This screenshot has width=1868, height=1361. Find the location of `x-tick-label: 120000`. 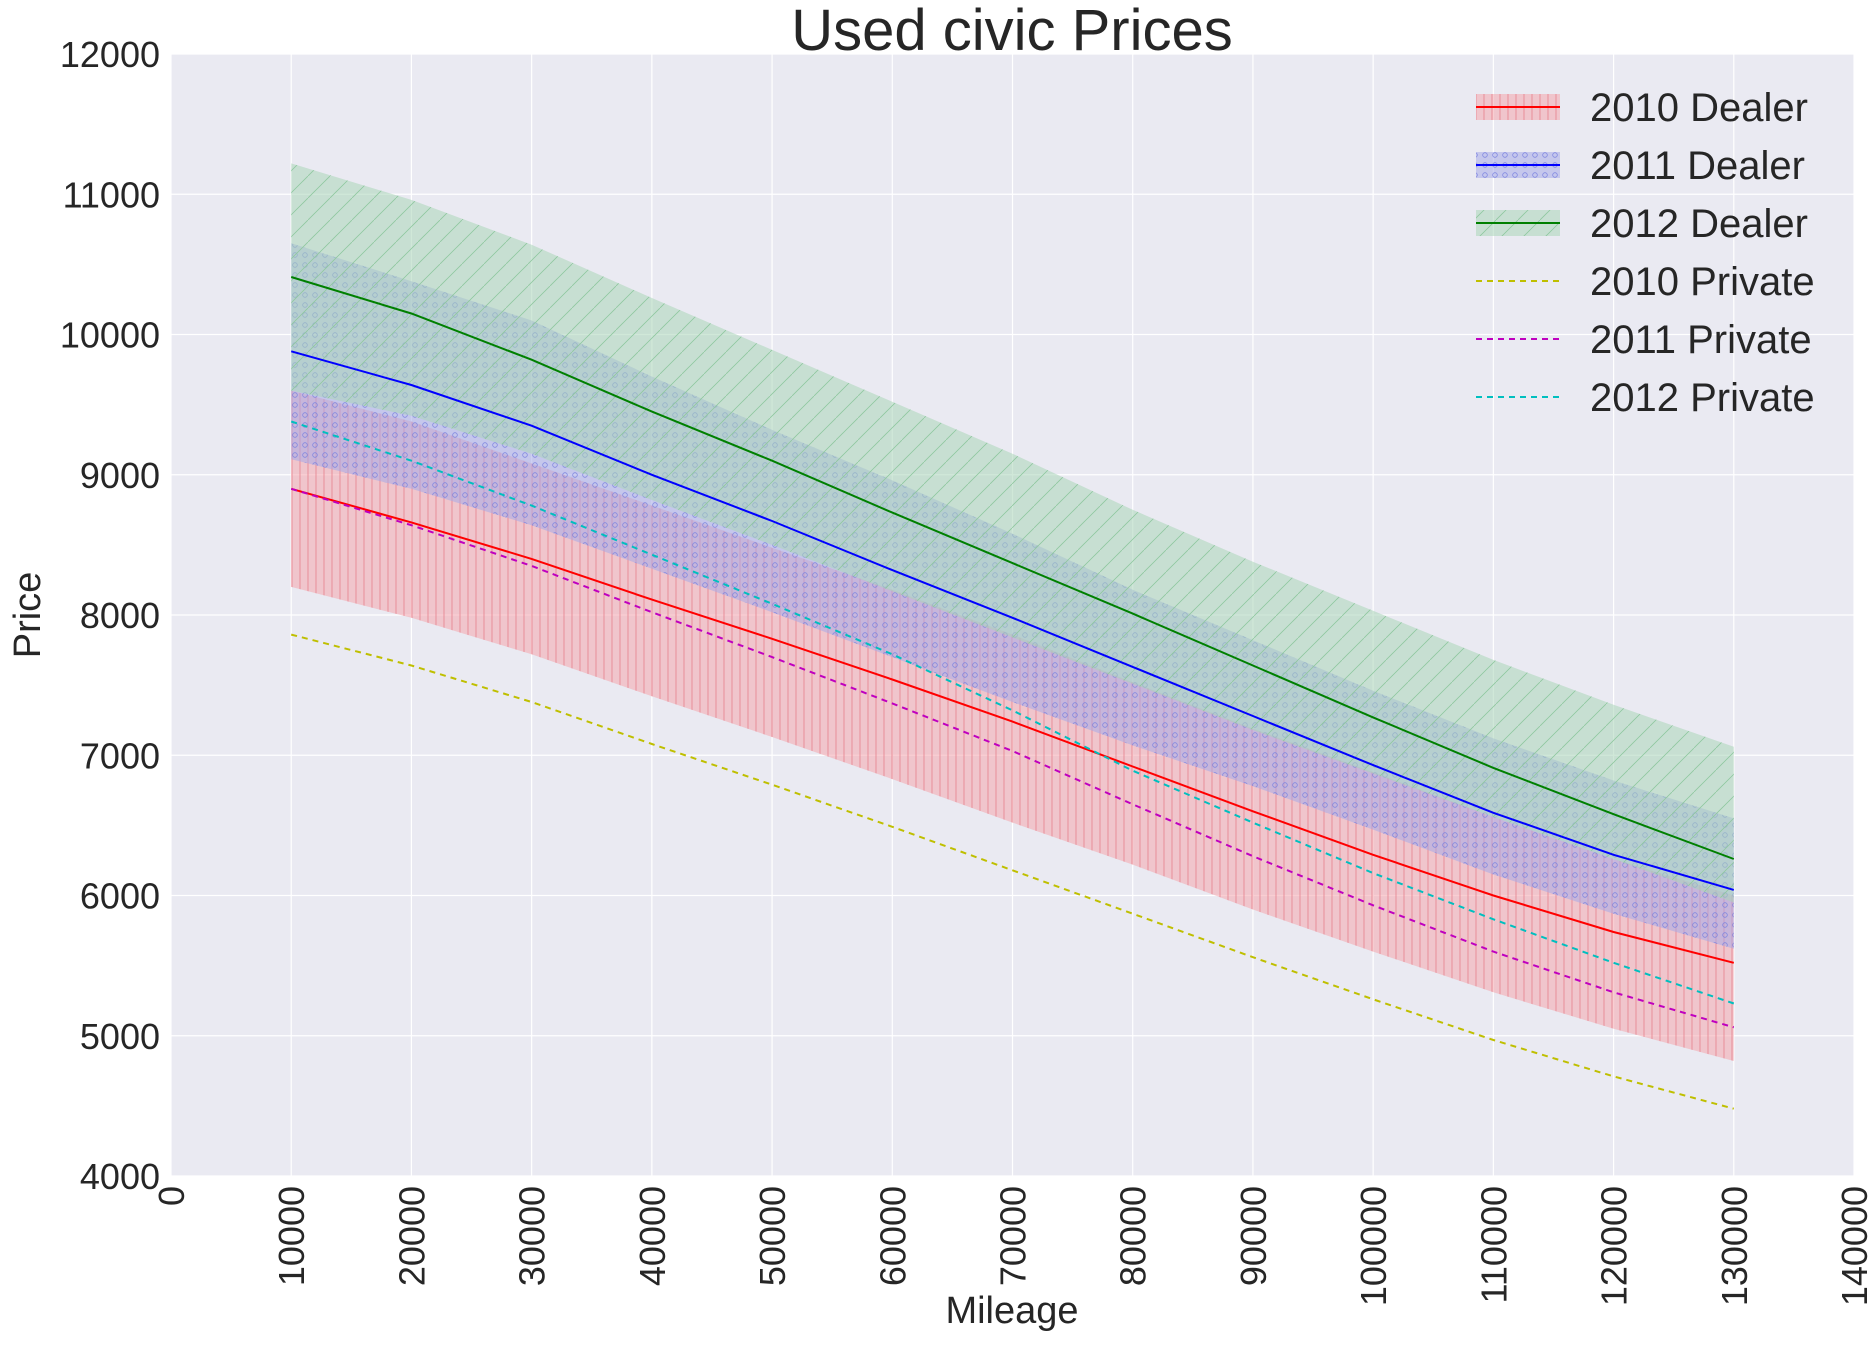

x-tick-label: 120000 is located at coordinates (1614, 1246).